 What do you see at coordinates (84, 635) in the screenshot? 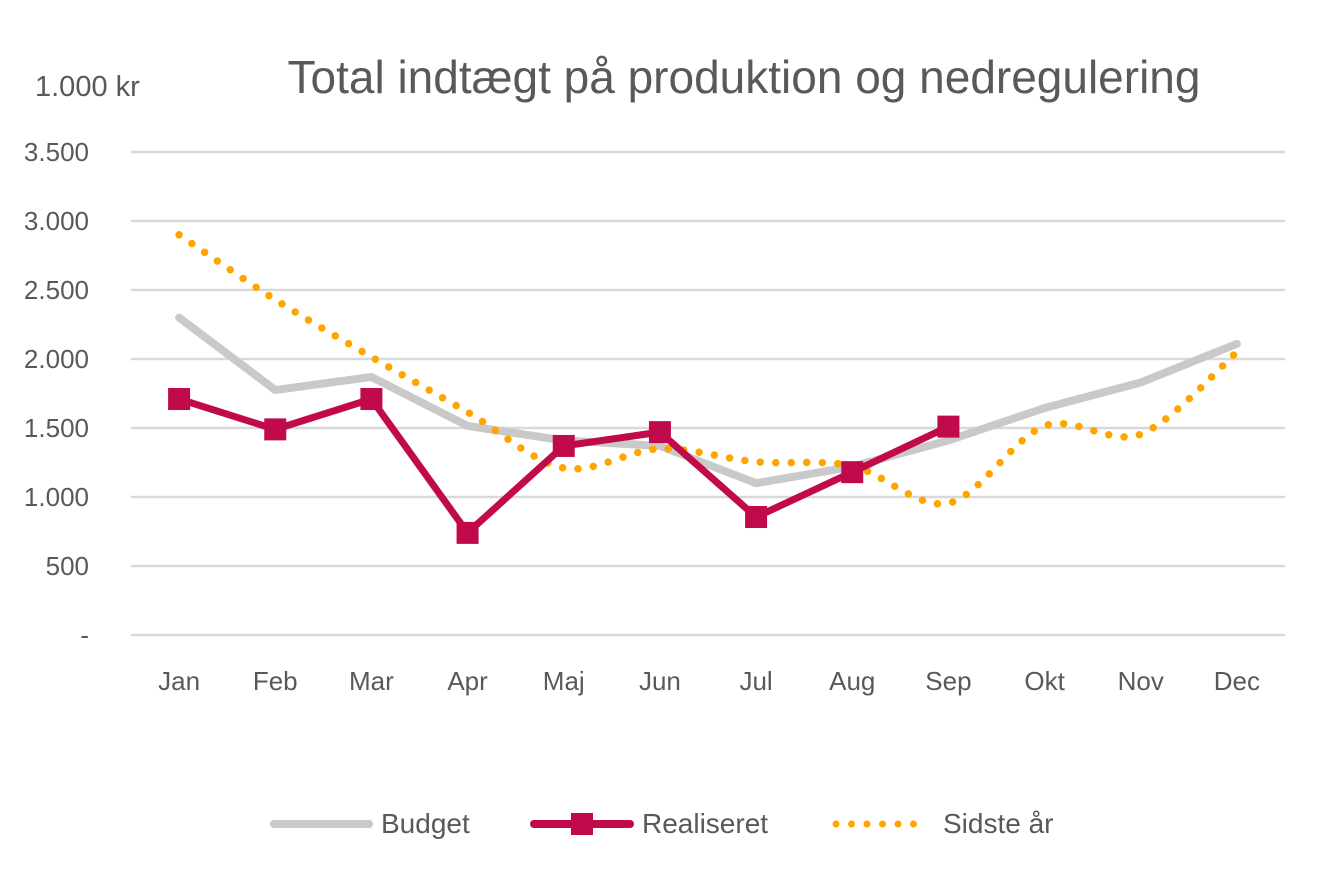
I see `y-tick-label: -` at bounding box center [84, 635].